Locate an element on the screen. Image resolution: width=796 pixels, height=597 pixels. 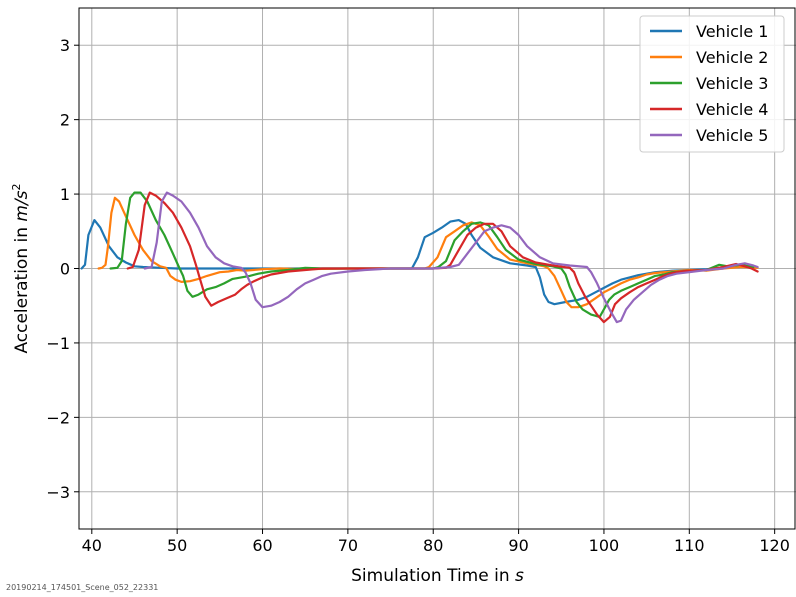
x-axis-label: Simulation Time in s is located at coordinates (437, 576).